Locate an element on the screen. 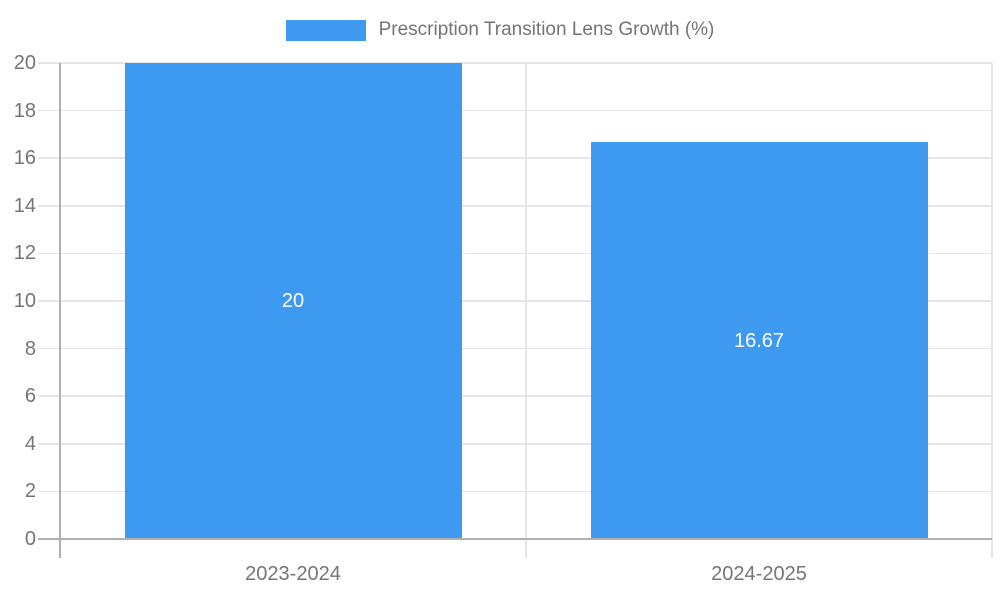  y-axis-tick-label: 12 is located at coordinates (24, 253).